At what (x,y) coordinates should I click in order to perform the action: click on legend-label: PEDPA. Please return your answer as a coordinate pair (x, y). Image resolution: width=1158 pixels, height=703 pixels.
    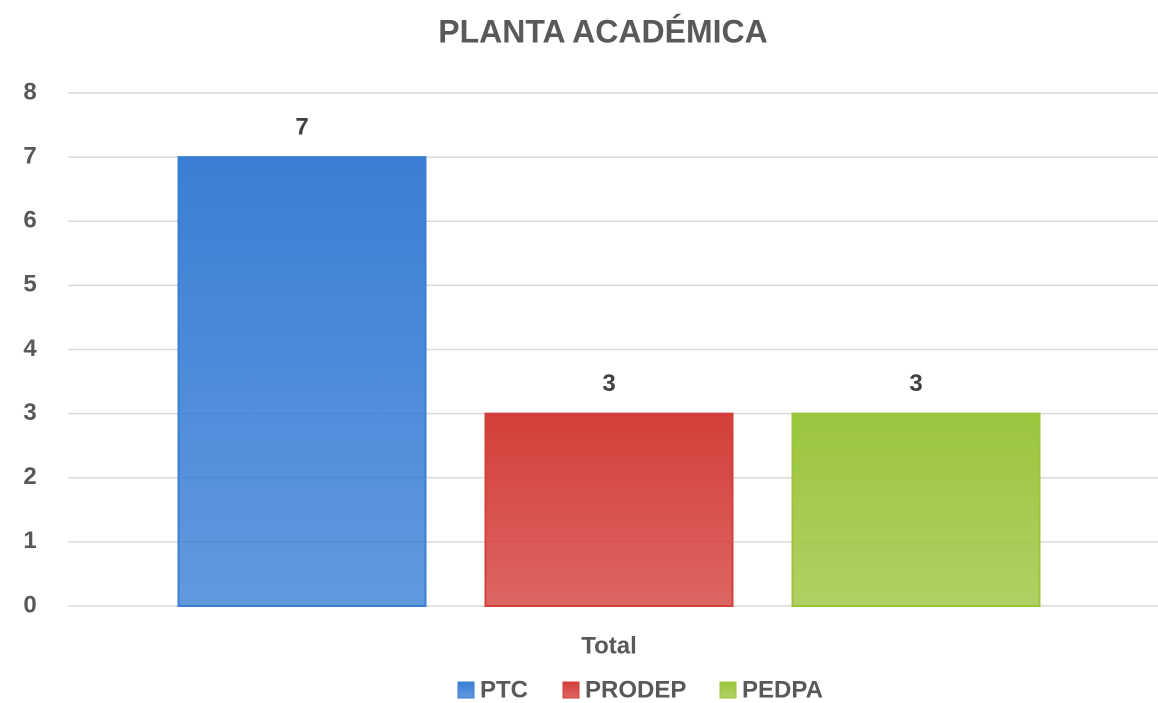
    Looking at the image, I should click on (782, 689).